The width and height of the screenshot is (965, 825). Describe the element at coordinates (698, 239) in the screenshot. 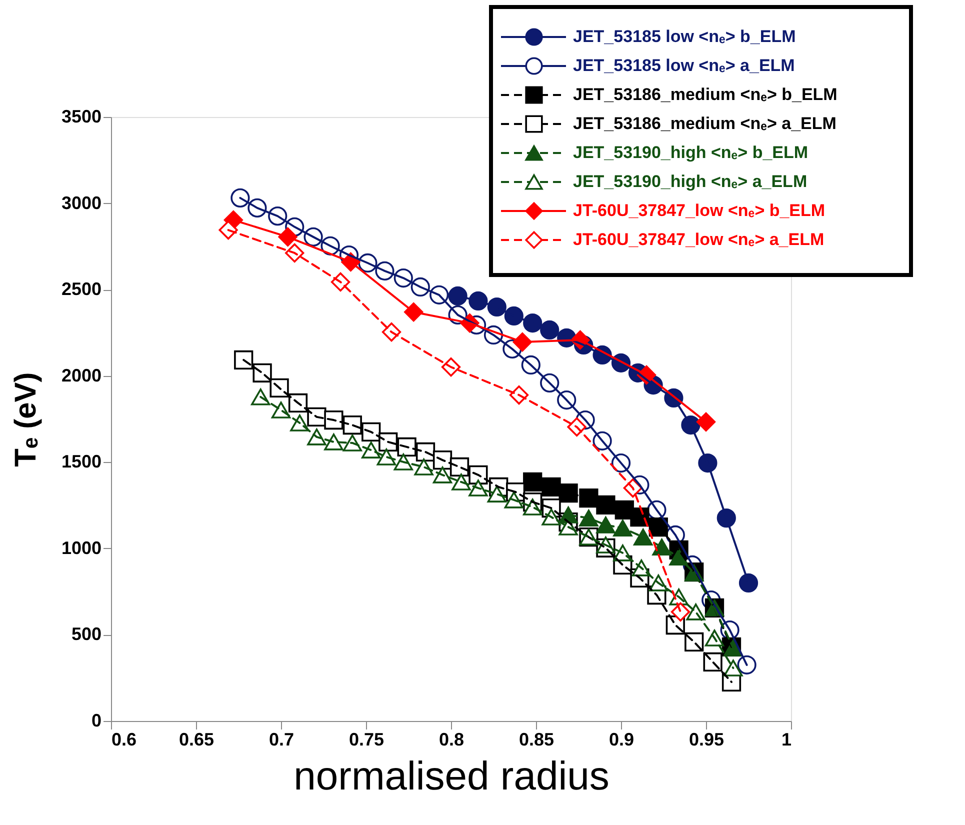

I see `legend-label: JT-60U_37847_low <nₑ> a_ELM` at that location.